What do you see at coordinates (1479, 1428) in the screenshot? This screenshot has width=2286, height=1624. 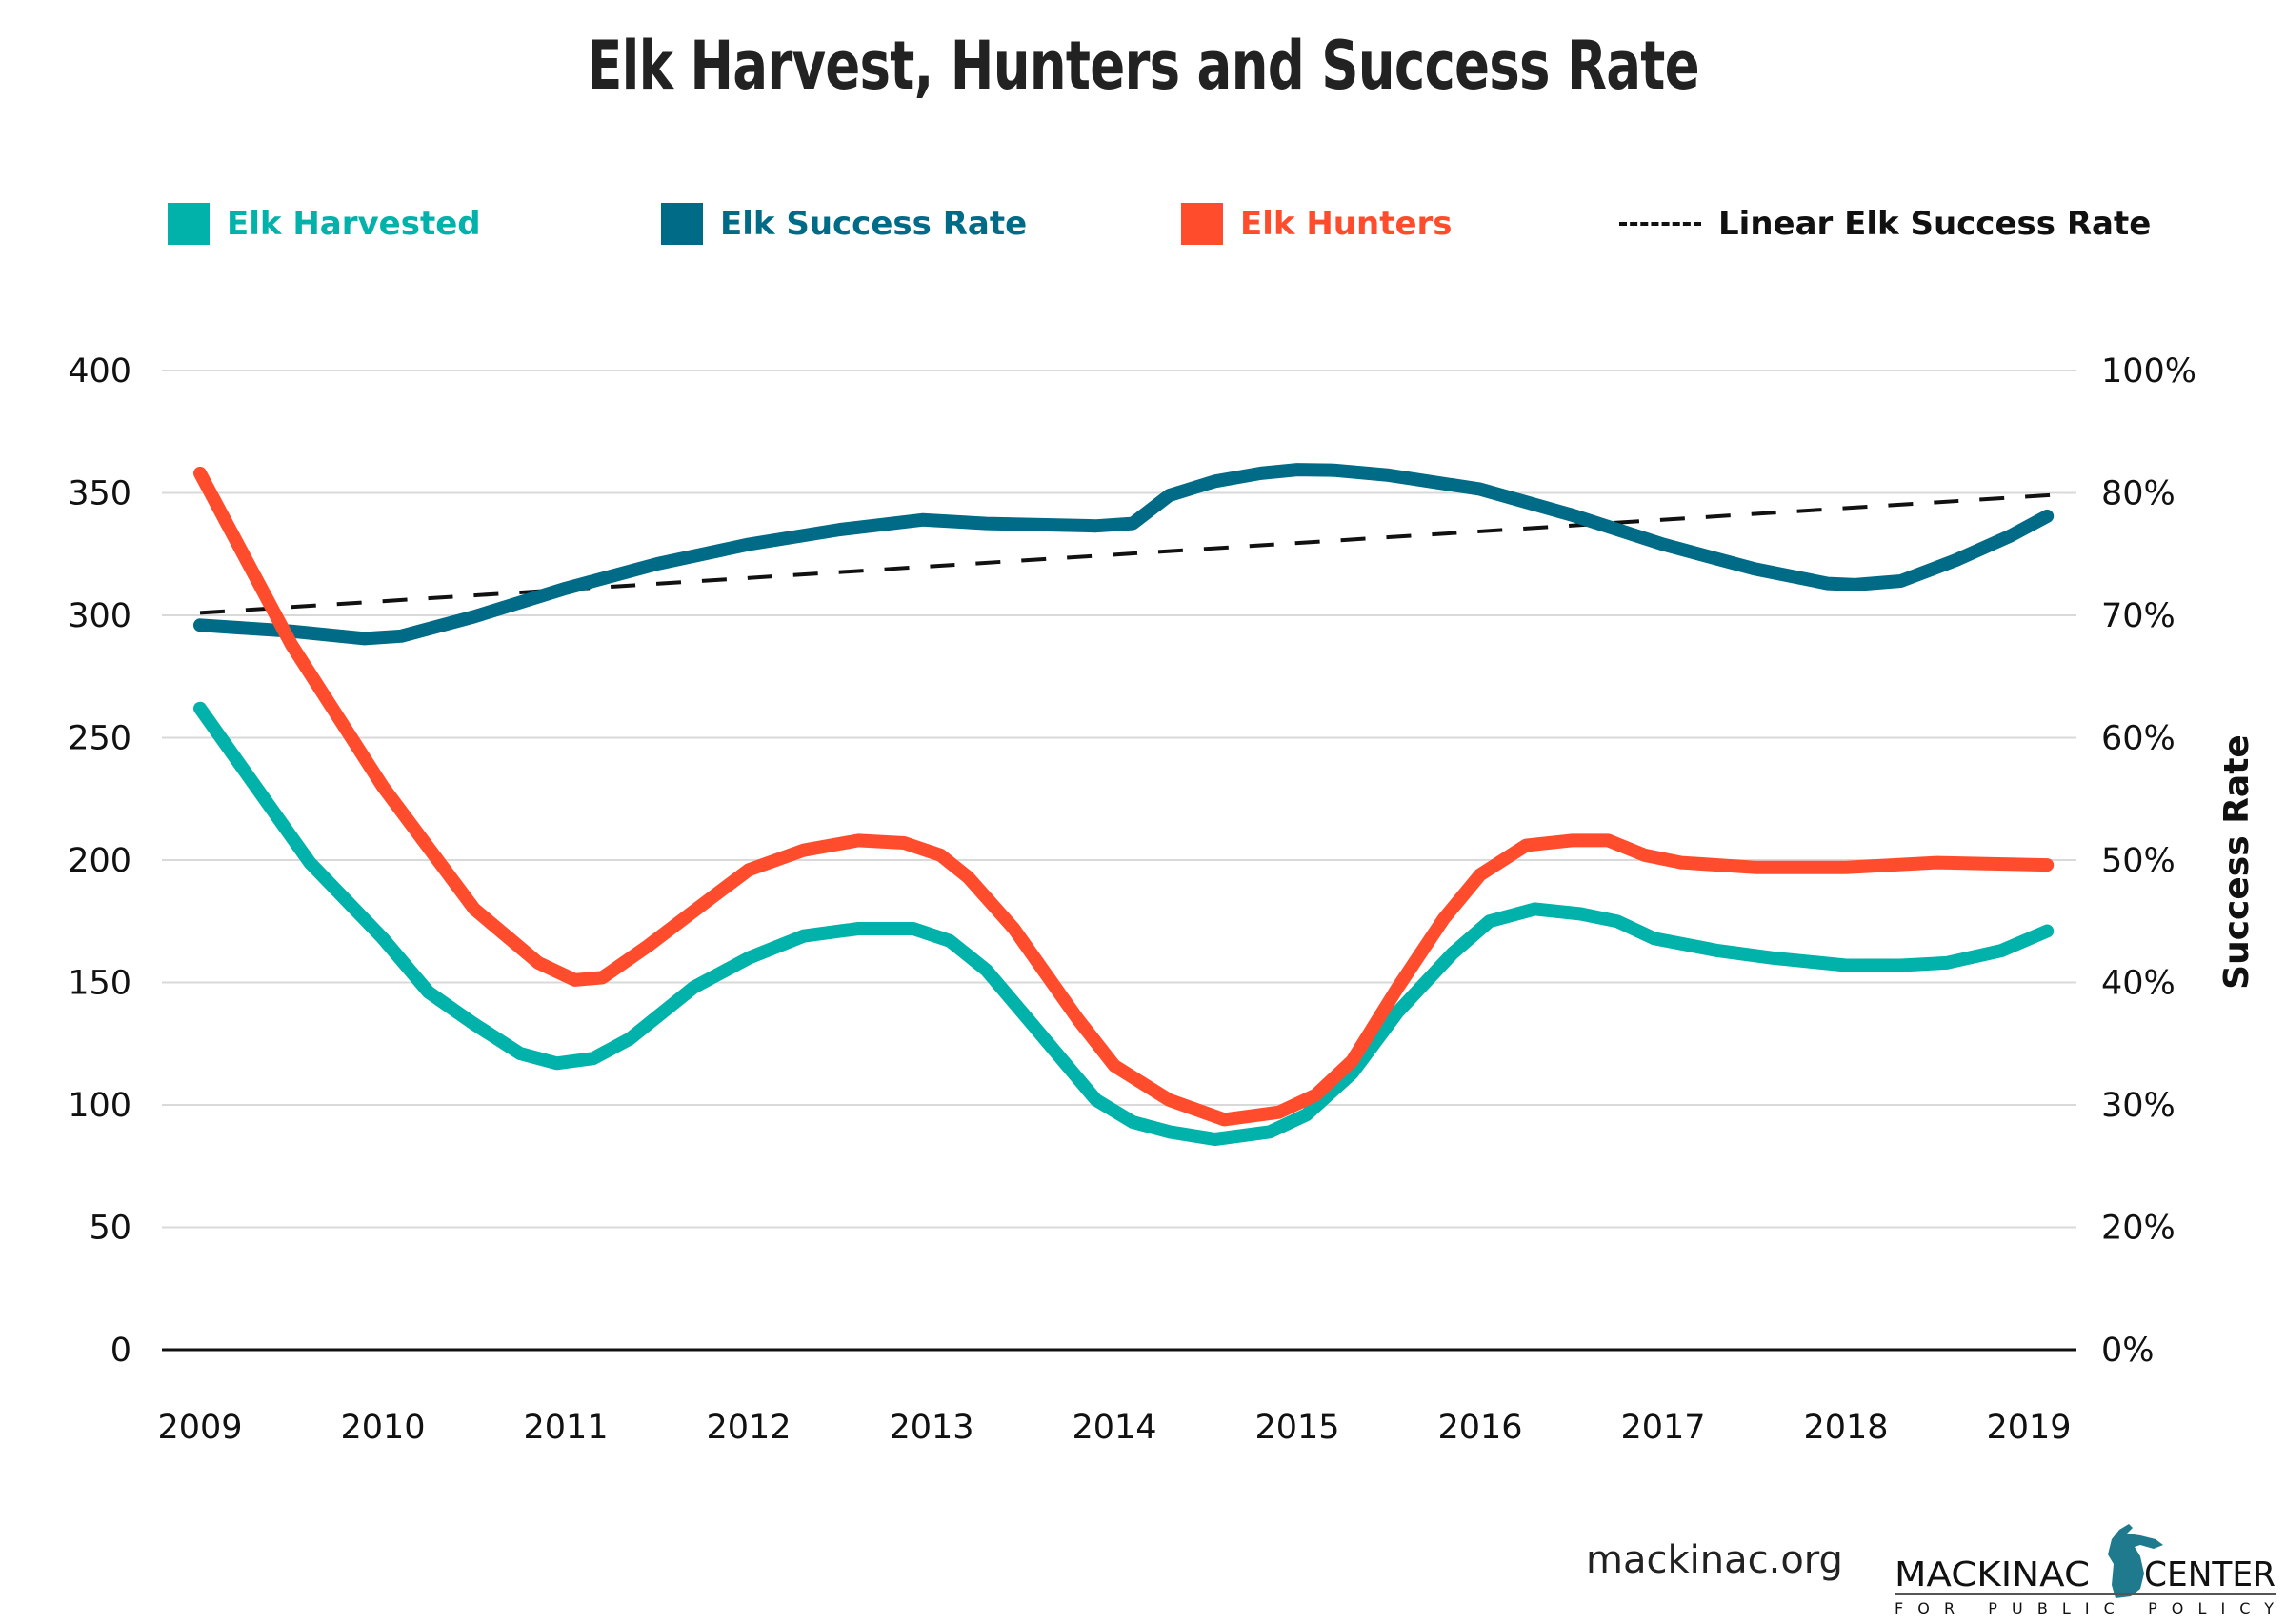 I see `x-tick-label: 2016` at bounding box center [1479, 1428].